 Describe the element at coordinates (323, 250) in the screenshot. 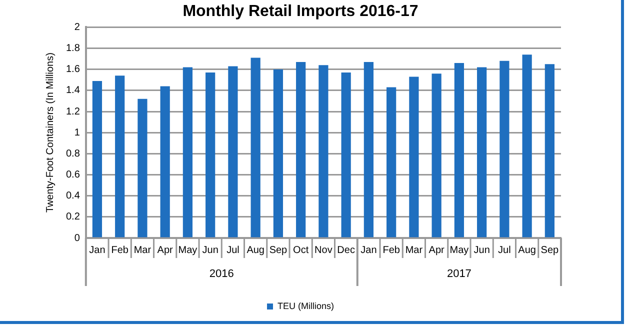

I see `x-tick-label: Nov` at that location.